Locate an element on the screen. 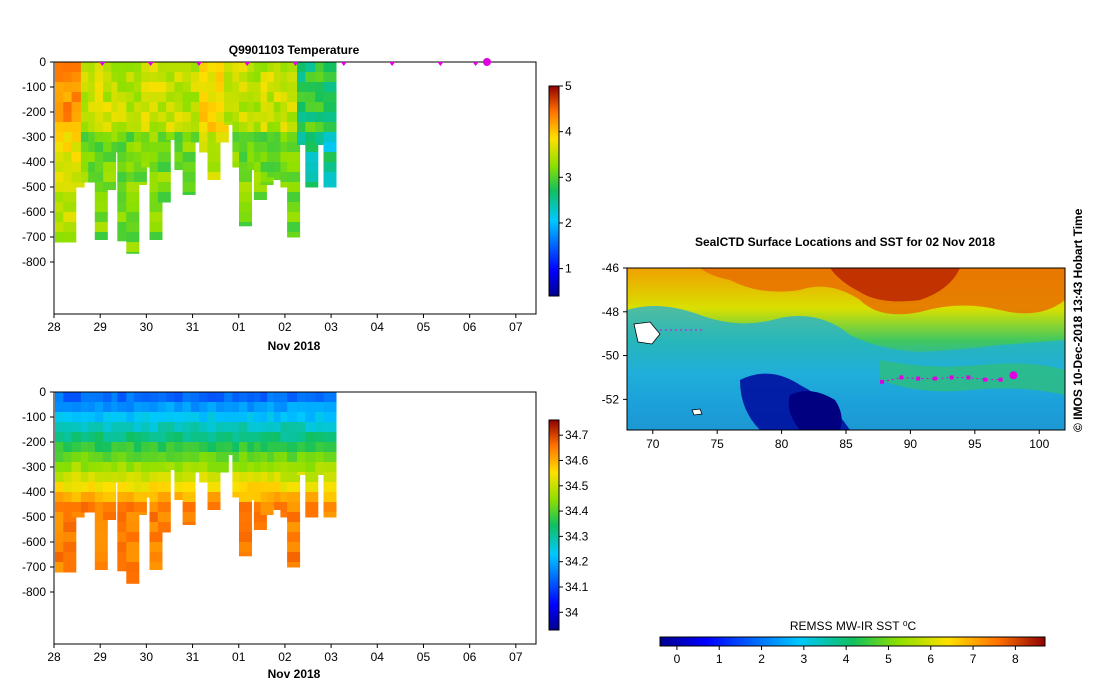  y-tick-label: -800 is located at coordinates (34, 592).